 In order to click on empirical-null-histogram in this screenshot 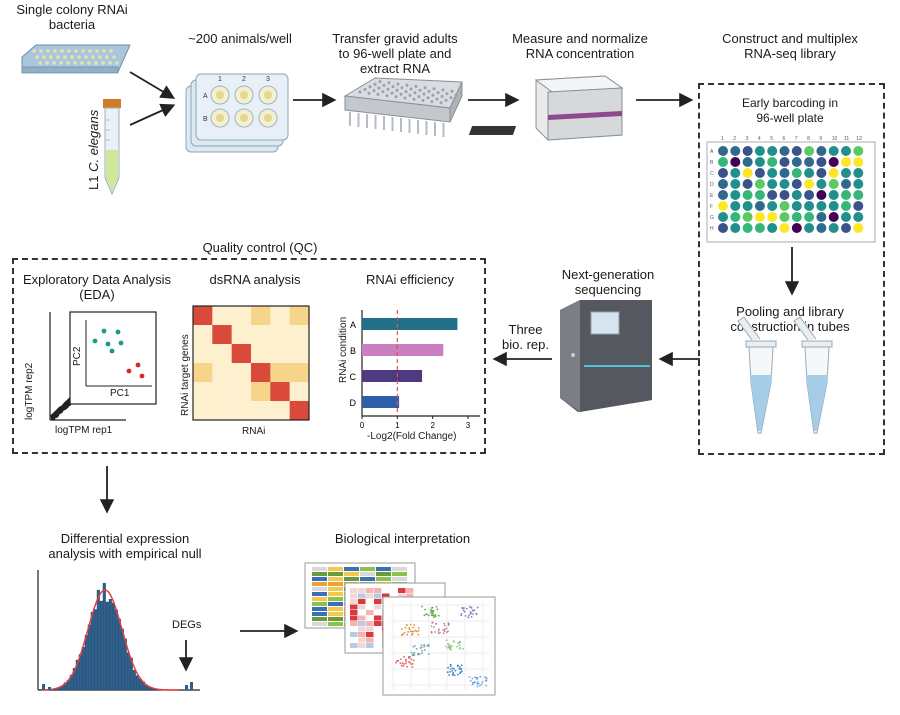, I will do `click(118, 630)`.